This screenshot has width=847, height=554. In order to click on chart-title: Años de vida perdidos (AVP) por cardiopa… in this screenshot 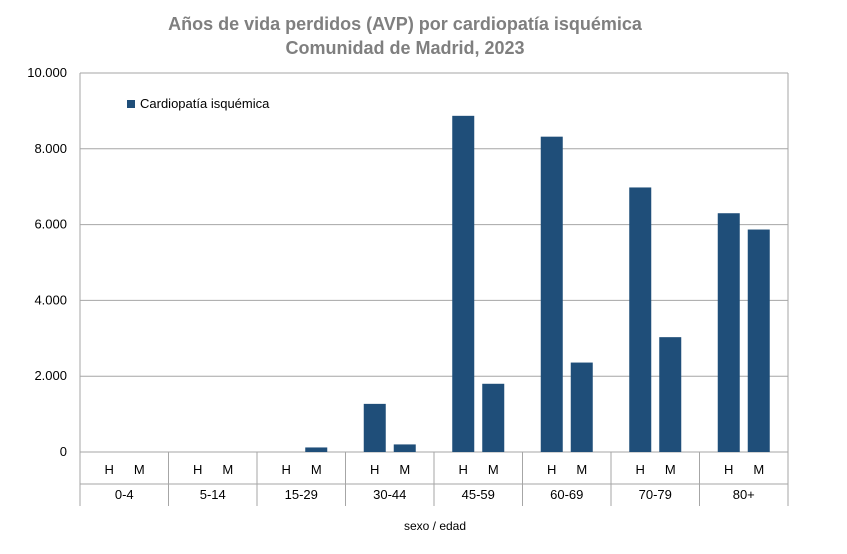, I will do `click(405, 24)`.